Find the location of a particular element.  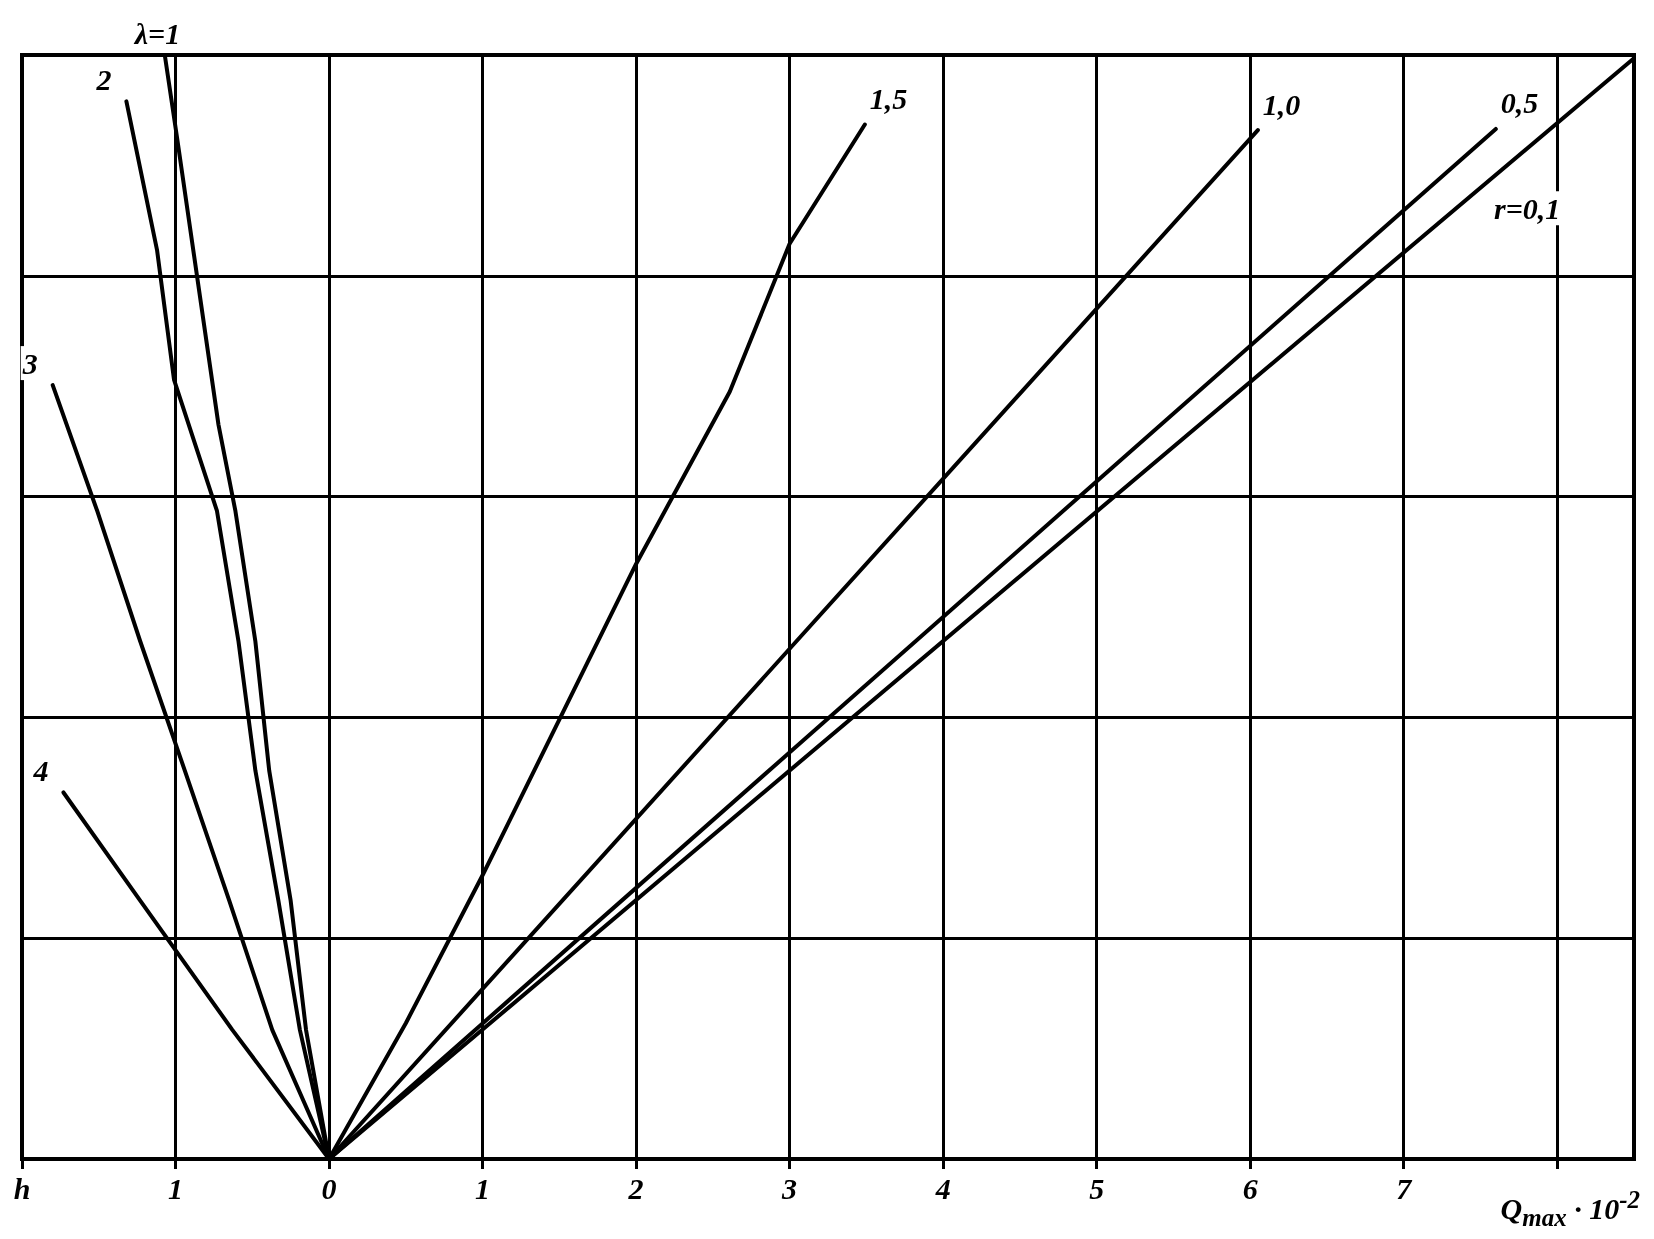

series-label: 1,0 is located at coordinates (1281, 104).